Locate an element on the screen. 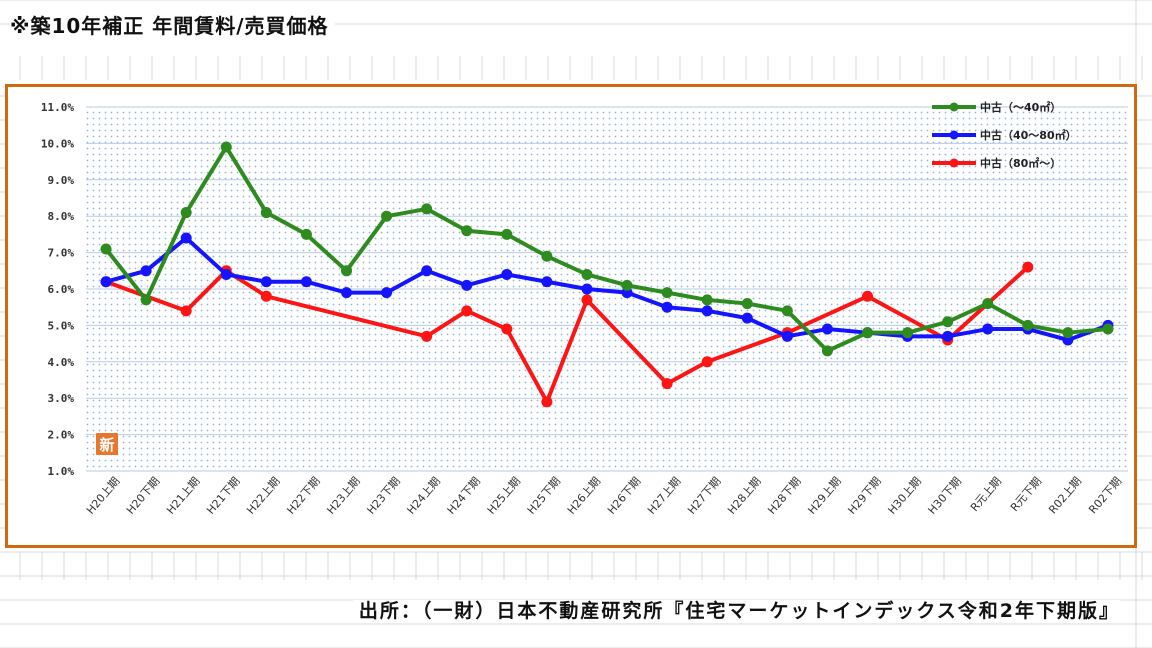 This screenshot has height=648, width=1152. x-tick-label: H27上期 is located at coordinates (664, 496).